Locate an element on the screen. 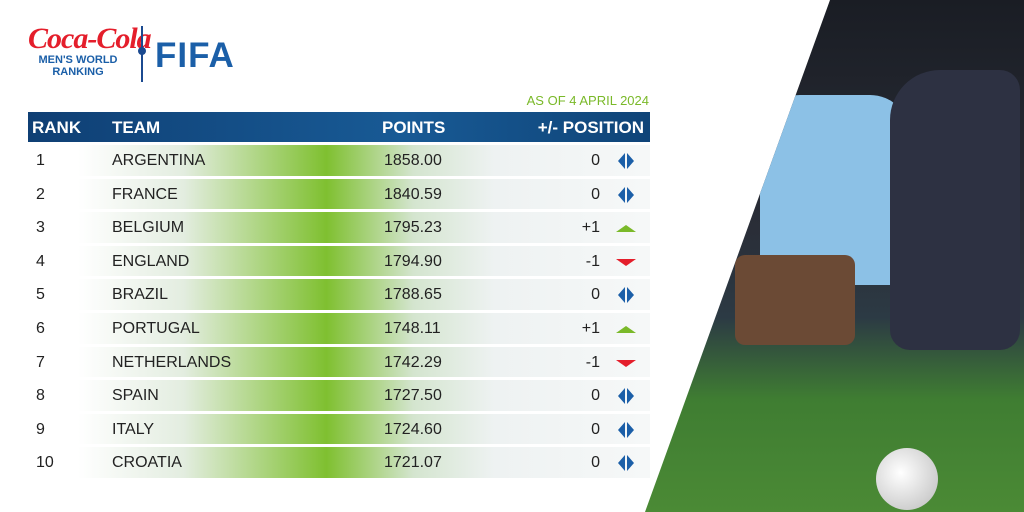 This screenshot has width=1024, height=512. points: 1724.60 is located at coordinates (413, 429).